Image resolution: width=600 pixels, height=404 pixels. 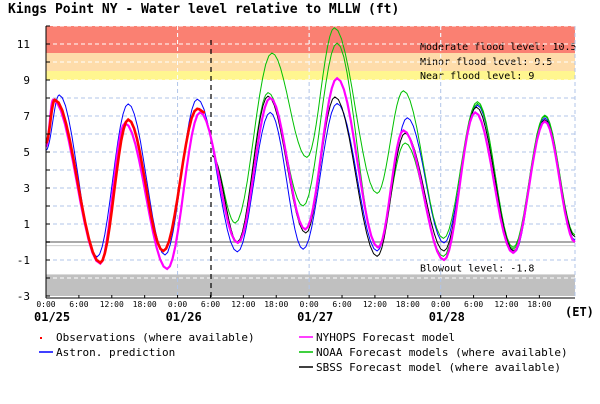 What do you see at coordinates (310, 285) in the screenshot?
I see `band-blowout` at bounding box center [310, 285].